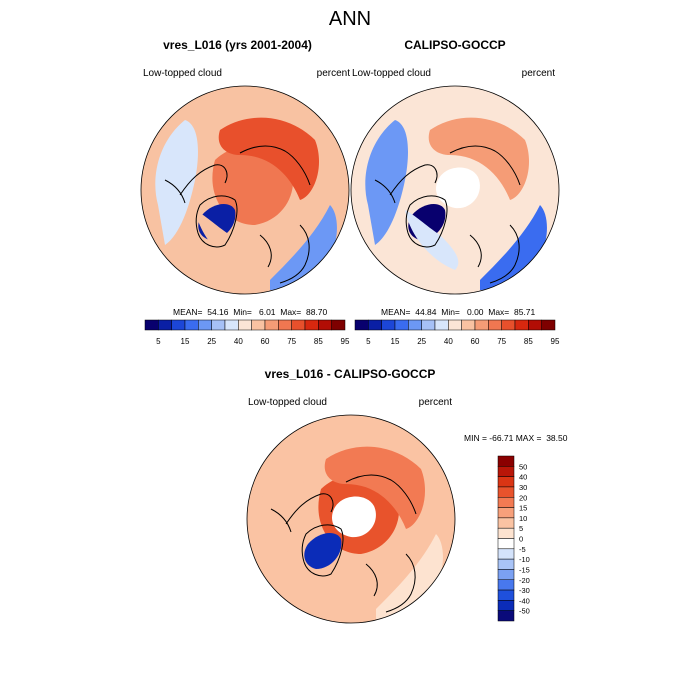  Describe the element at coordinates (522, 549) in the screenshot. I see `colorbar-tick-label: -5` at that location.